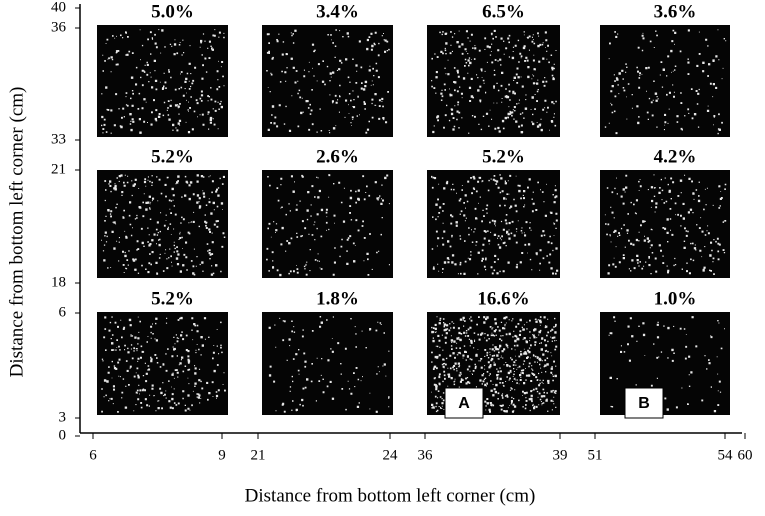  I want to click on percent-label: 1.8%, so click(337, 298).